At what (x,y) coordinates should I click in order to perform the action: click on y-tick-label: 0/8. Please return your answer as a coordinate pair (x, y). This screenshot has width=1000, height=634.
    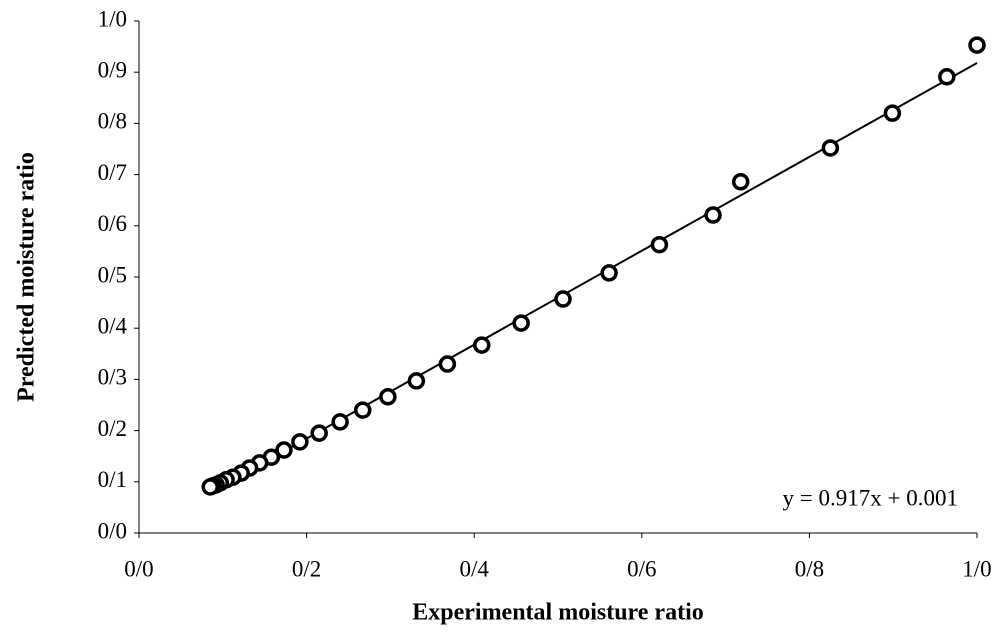
    Looking at the image, I should click on (112, 121).